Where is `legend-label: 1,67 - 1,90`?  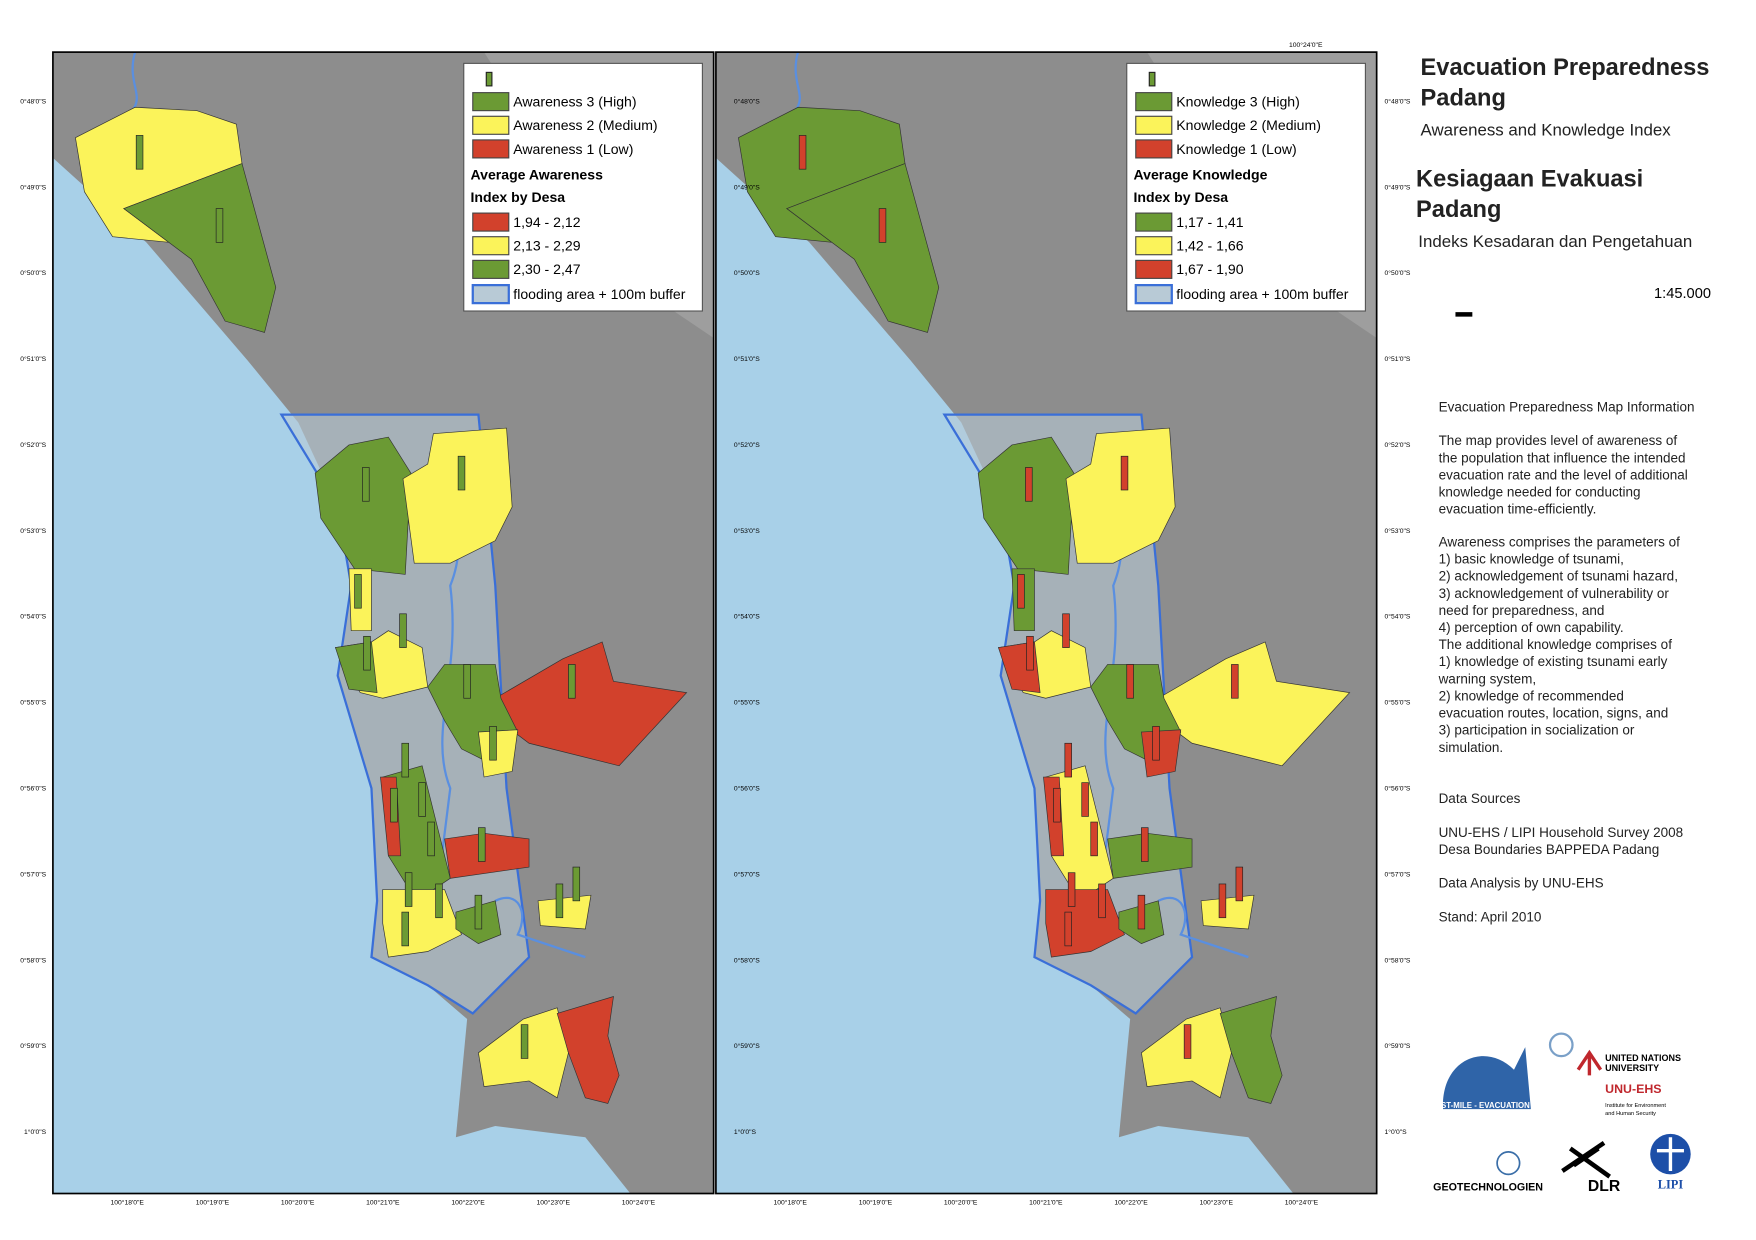 legend-label: 1,67 - 1,90 is located at coordinates (1209, 269).